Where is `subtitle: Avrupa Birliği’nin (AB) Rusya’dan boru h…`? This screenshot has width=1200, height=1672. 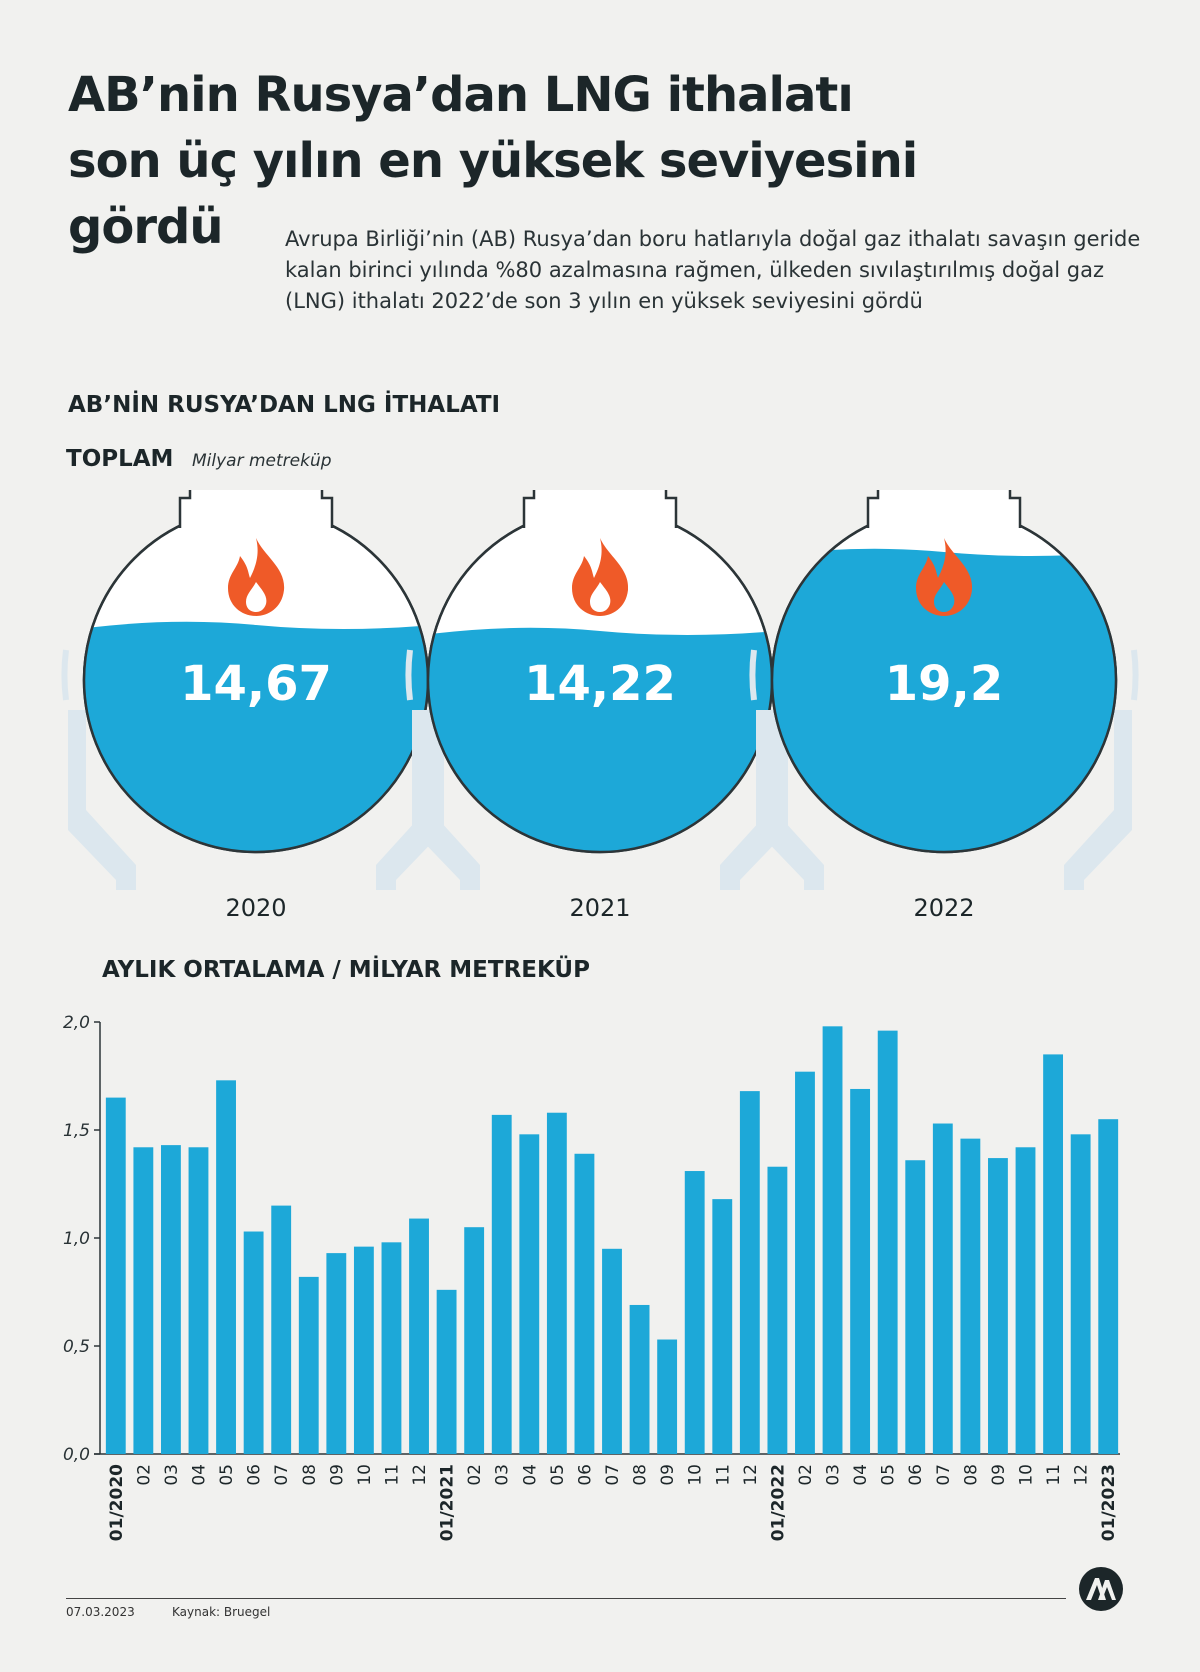
subtitle: Avrupa Birliği’nin (AB) Rusya’dan boru h… is located at coordinates (713, 270).